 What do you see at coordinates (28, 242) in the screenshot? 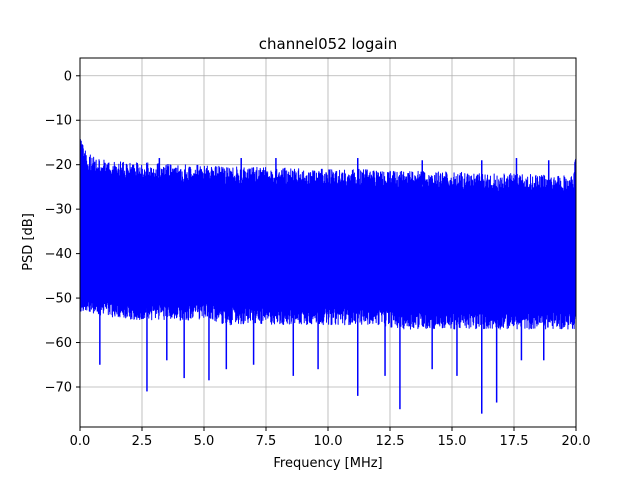
I see `y-axis-label: PSD [dB]` at bounding box center [28, 242].